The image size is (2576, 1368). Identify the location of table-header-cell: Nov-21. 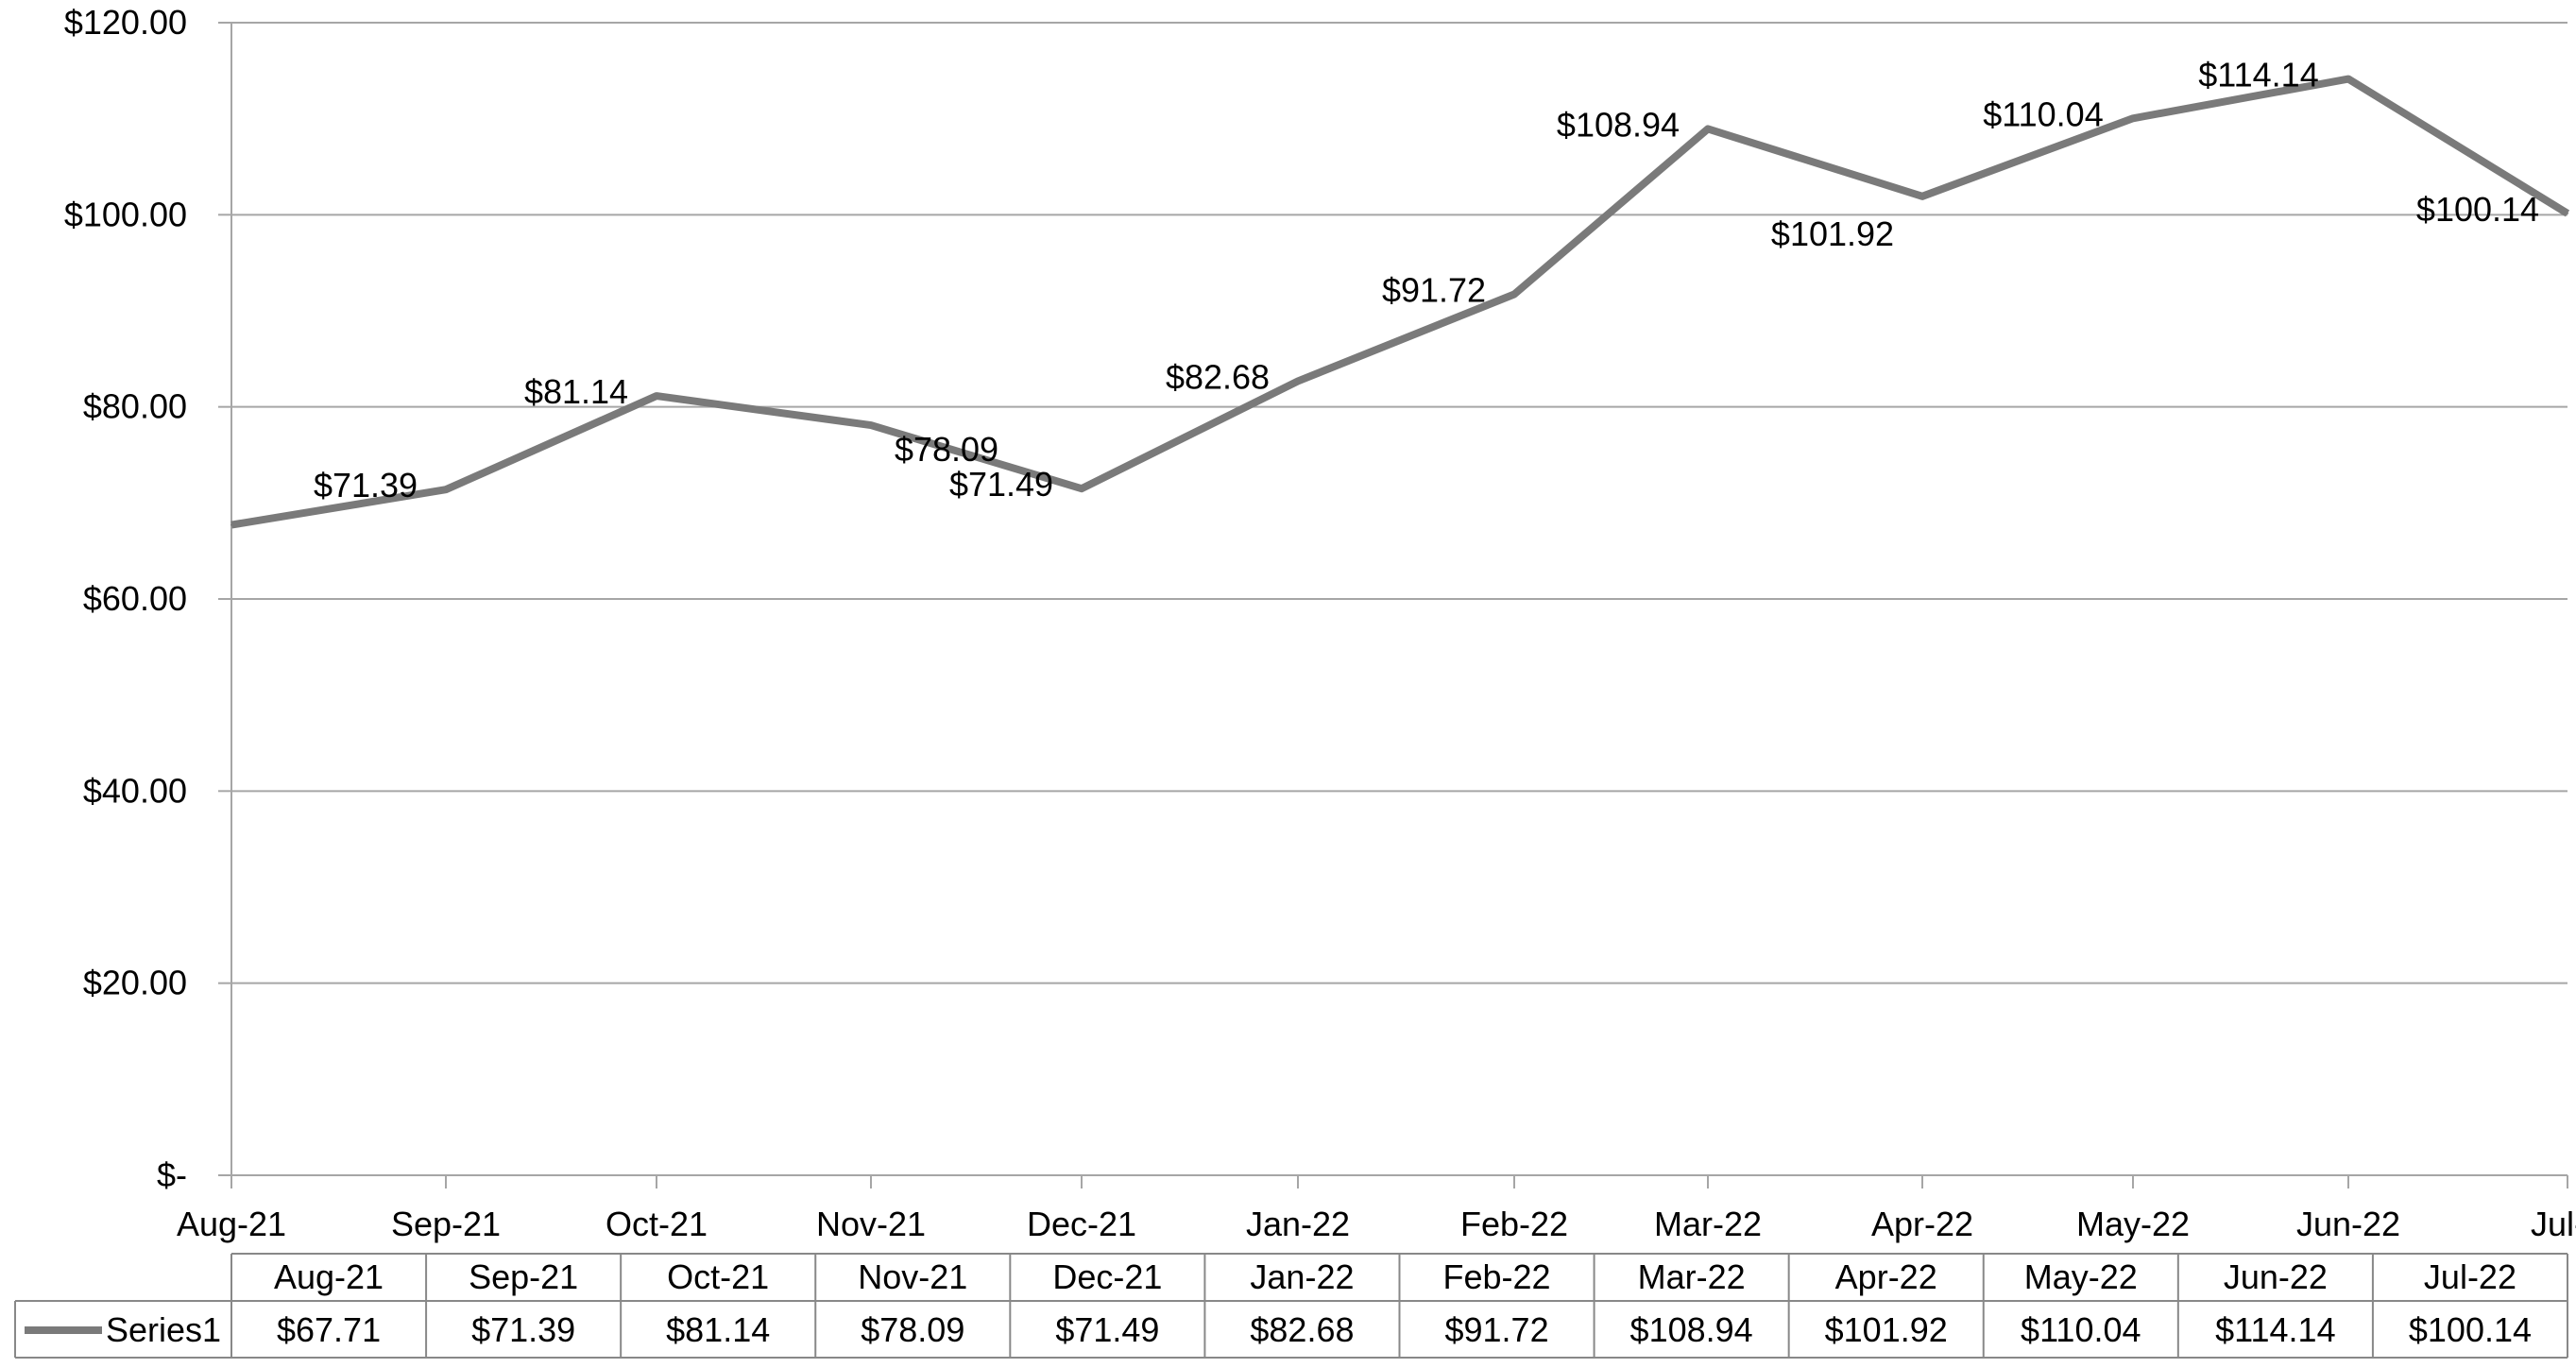
(913, 1277).